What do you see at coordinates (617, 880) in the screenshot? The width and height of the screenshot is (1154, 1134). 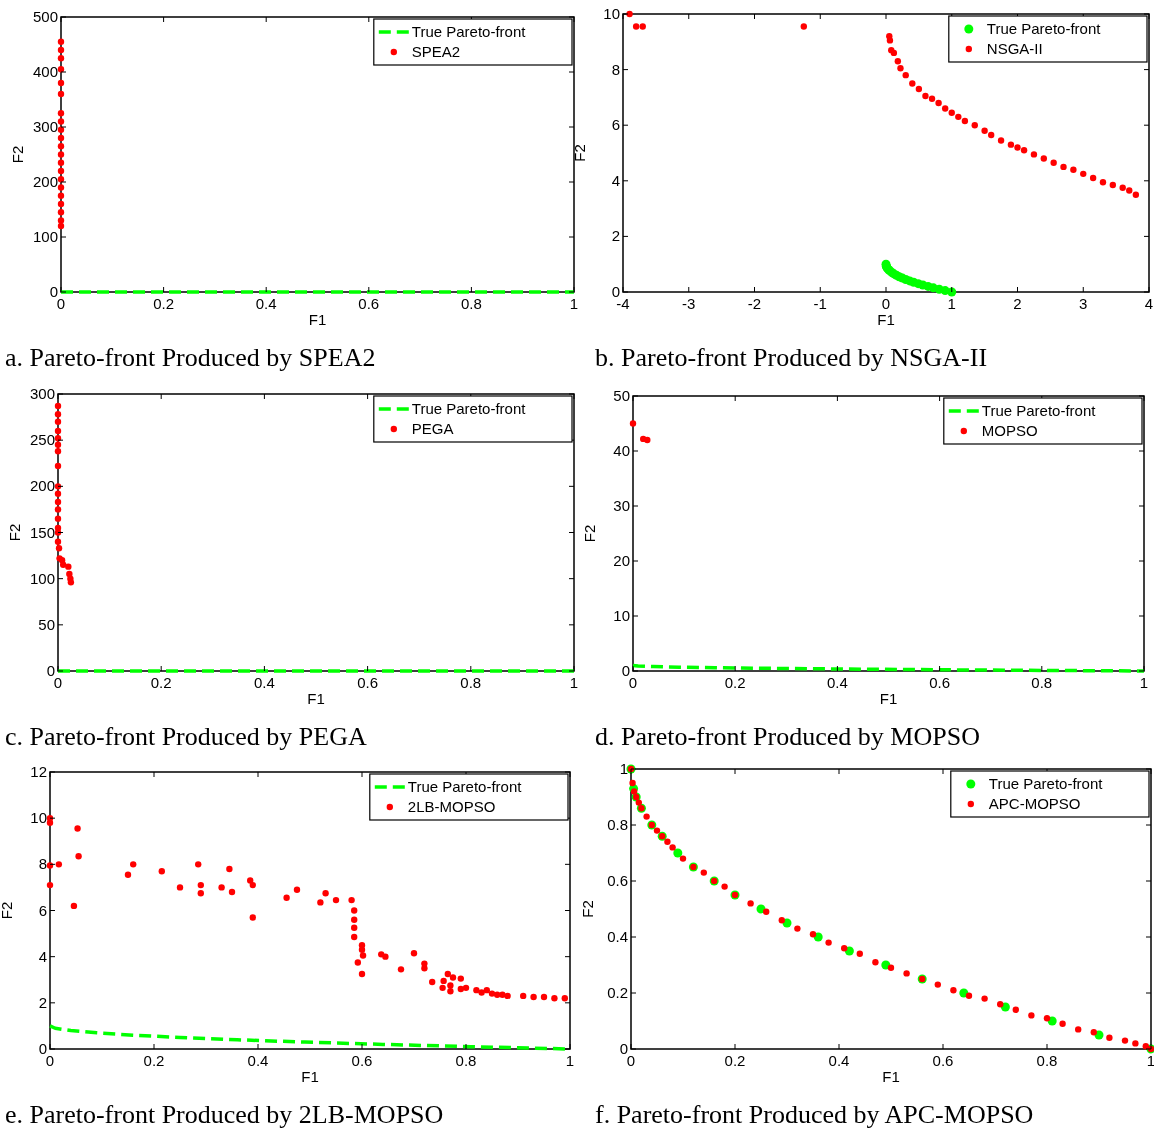 I see `y-tick-label: 0.6` at bounding box center [617, 880].